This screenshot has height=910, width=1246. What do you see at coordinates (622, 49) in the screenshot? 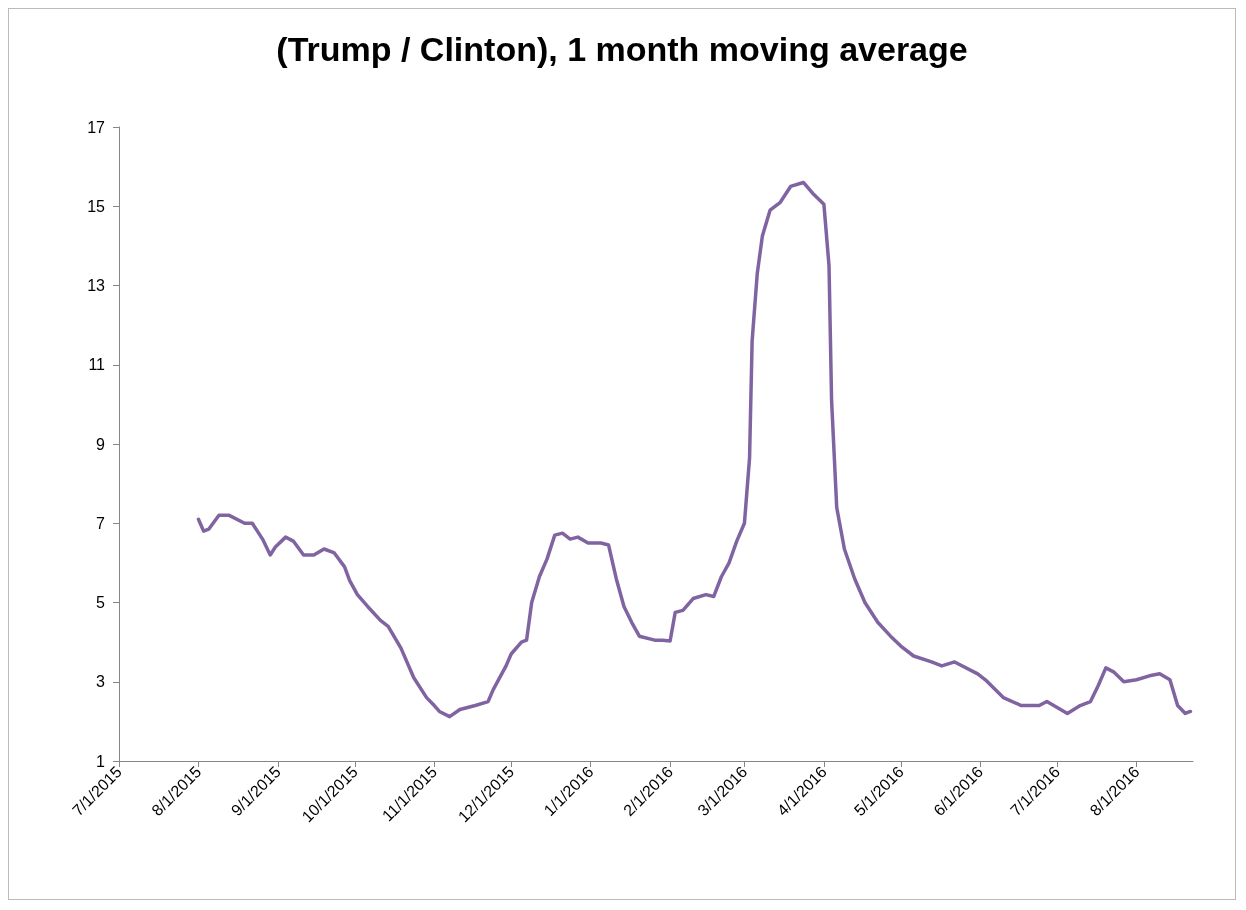
I see `chart-title: (Trump / Clinton), 1 month moving average` at bounding box center [622, 49].